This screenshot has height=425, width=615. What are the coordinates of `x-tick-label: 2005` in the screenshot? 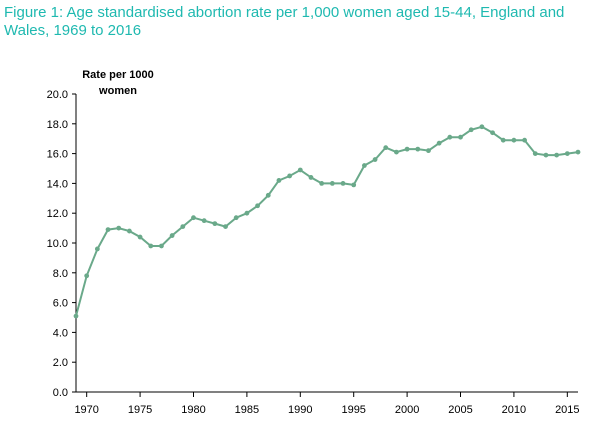 It's located at (460, 410).